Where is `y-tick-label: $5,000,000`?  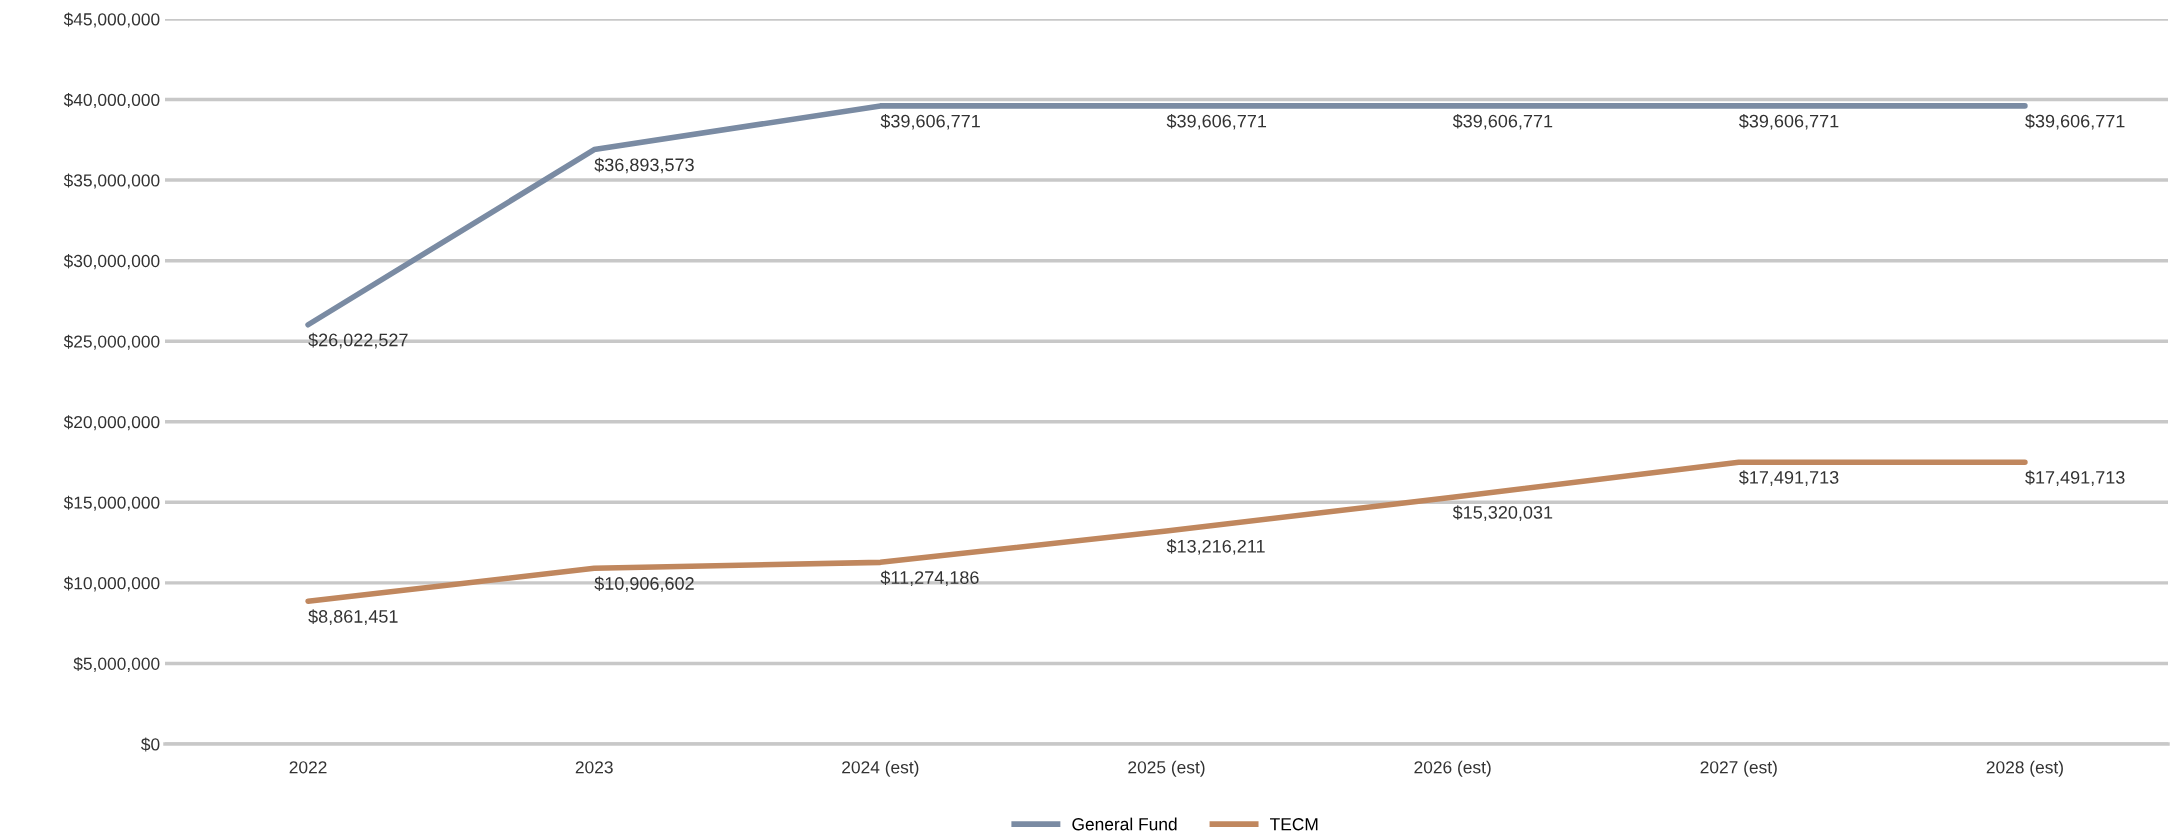 y-tick-label: $5,000,000 is located at coordinates (116, 664).